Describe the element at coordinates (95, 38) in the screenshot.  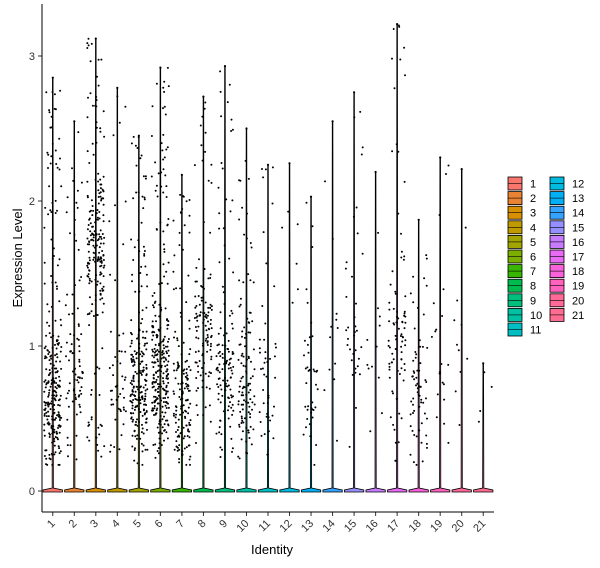
I see `max-point` at that location.